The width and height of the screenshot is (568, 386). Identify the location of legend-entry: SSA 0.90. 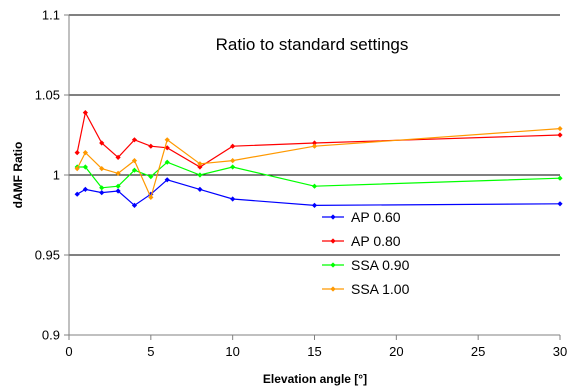
(366, 265).